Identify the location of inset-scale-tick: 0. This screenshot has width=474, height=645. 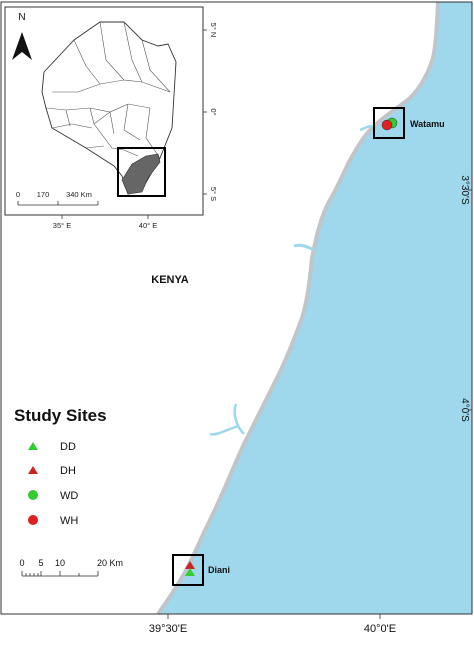
(18, 194).